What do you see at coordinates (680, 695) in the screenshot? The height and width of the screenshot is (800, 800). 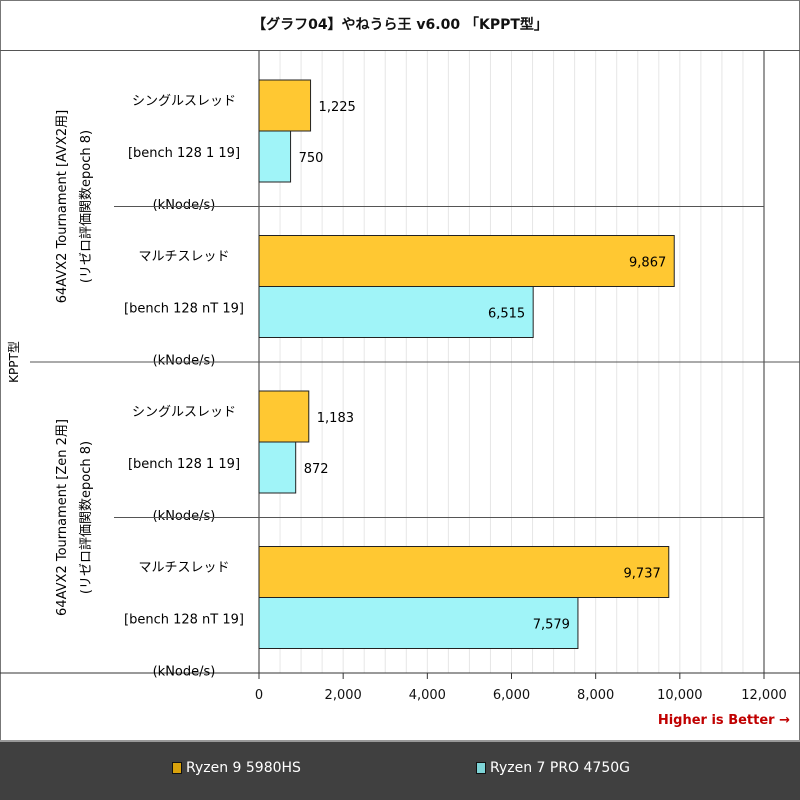 I see `x-tick-label: 10,000` at bounding box center [680, 695].